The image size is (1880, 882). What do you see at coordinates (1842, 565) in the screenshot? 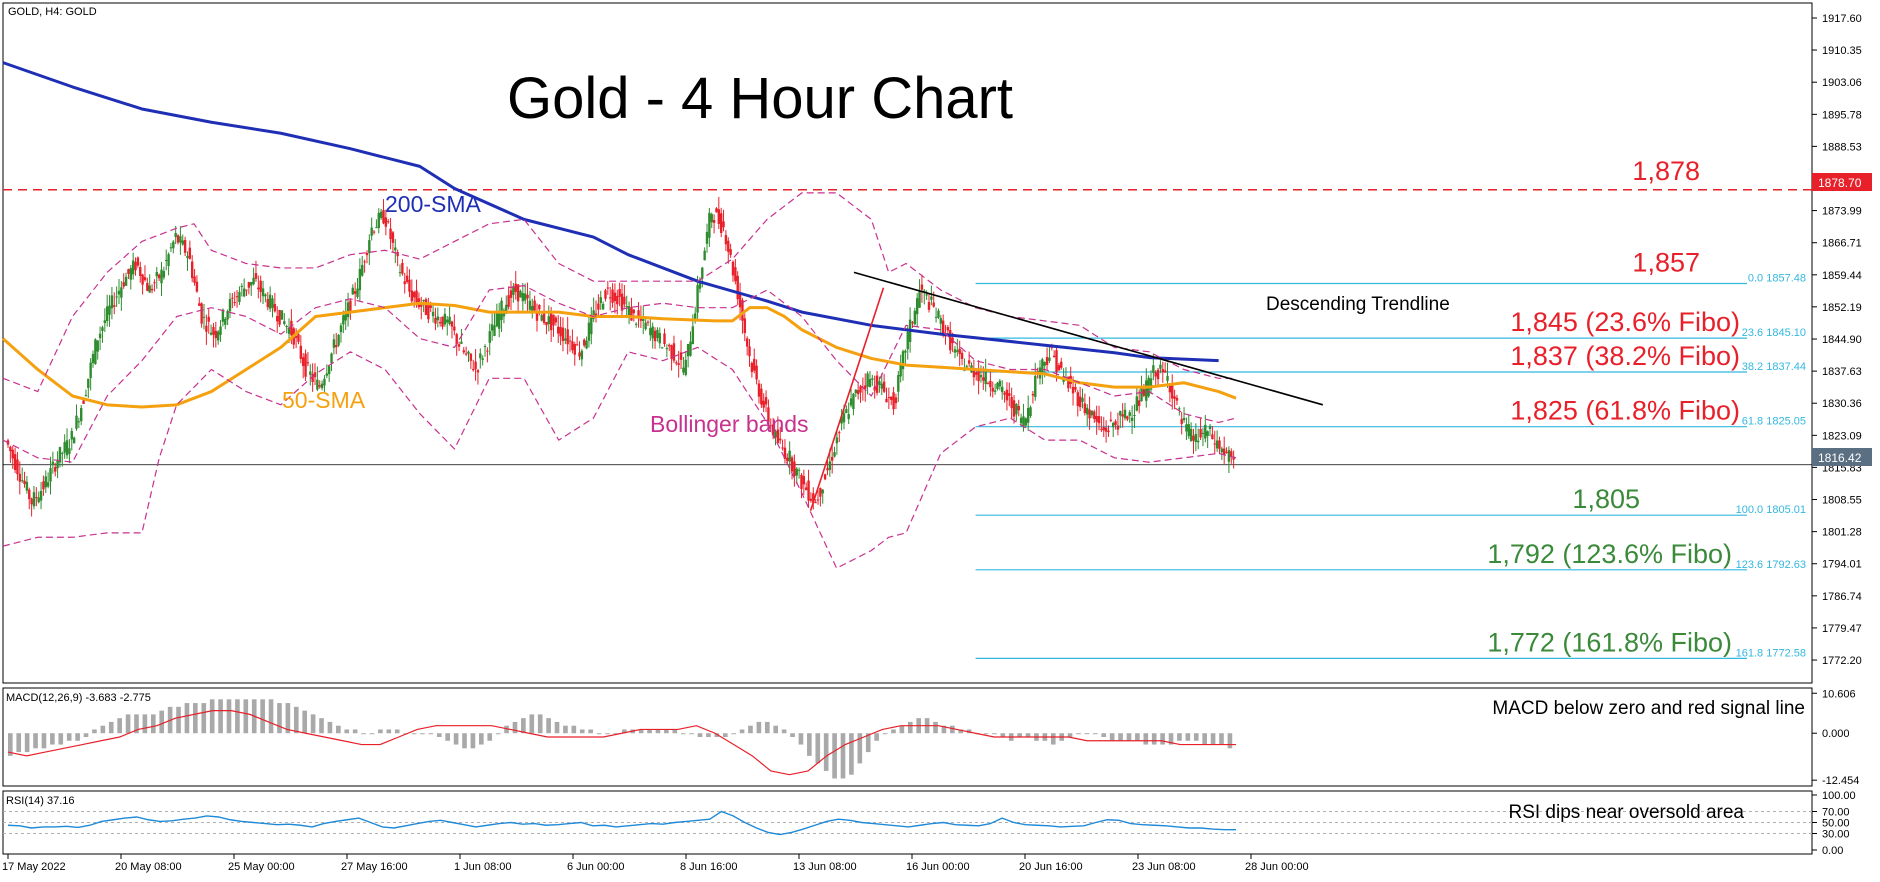
I see `y-tick-label: 1794.01` at bounding box center [1842, 565].